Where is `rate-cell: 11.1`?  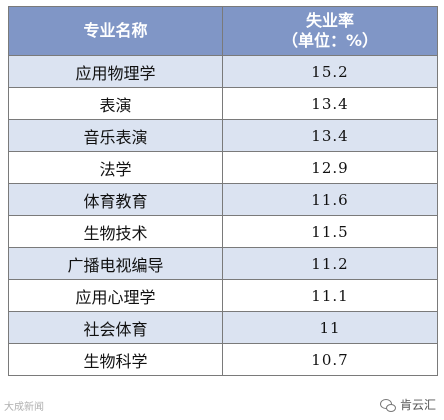
rate-cell: 11.1 is located at coordinates (330, 295).